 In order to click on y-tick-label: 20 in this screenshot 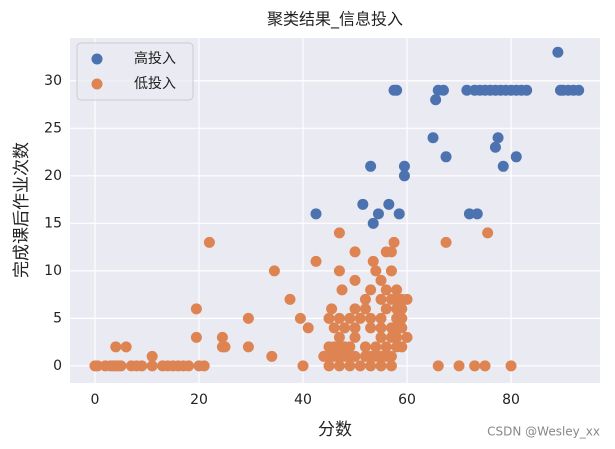, I will do `click(53, 176)`.